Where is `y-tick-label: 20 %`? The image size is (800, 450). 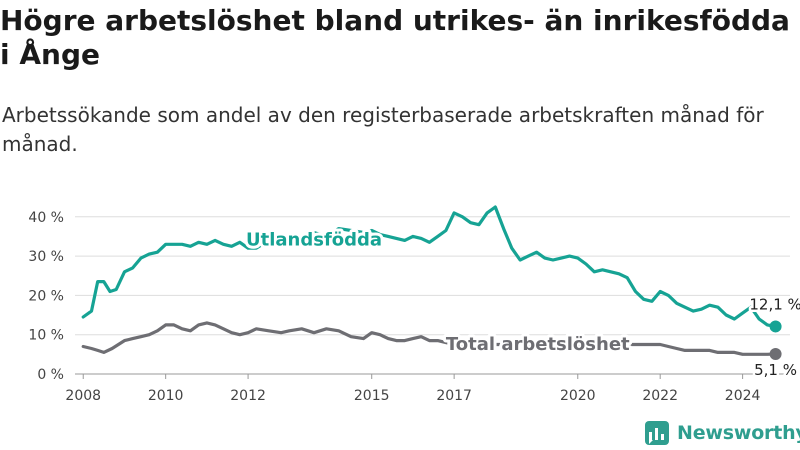
y-tick-label: 20 % is located at coordinates (46, 296).